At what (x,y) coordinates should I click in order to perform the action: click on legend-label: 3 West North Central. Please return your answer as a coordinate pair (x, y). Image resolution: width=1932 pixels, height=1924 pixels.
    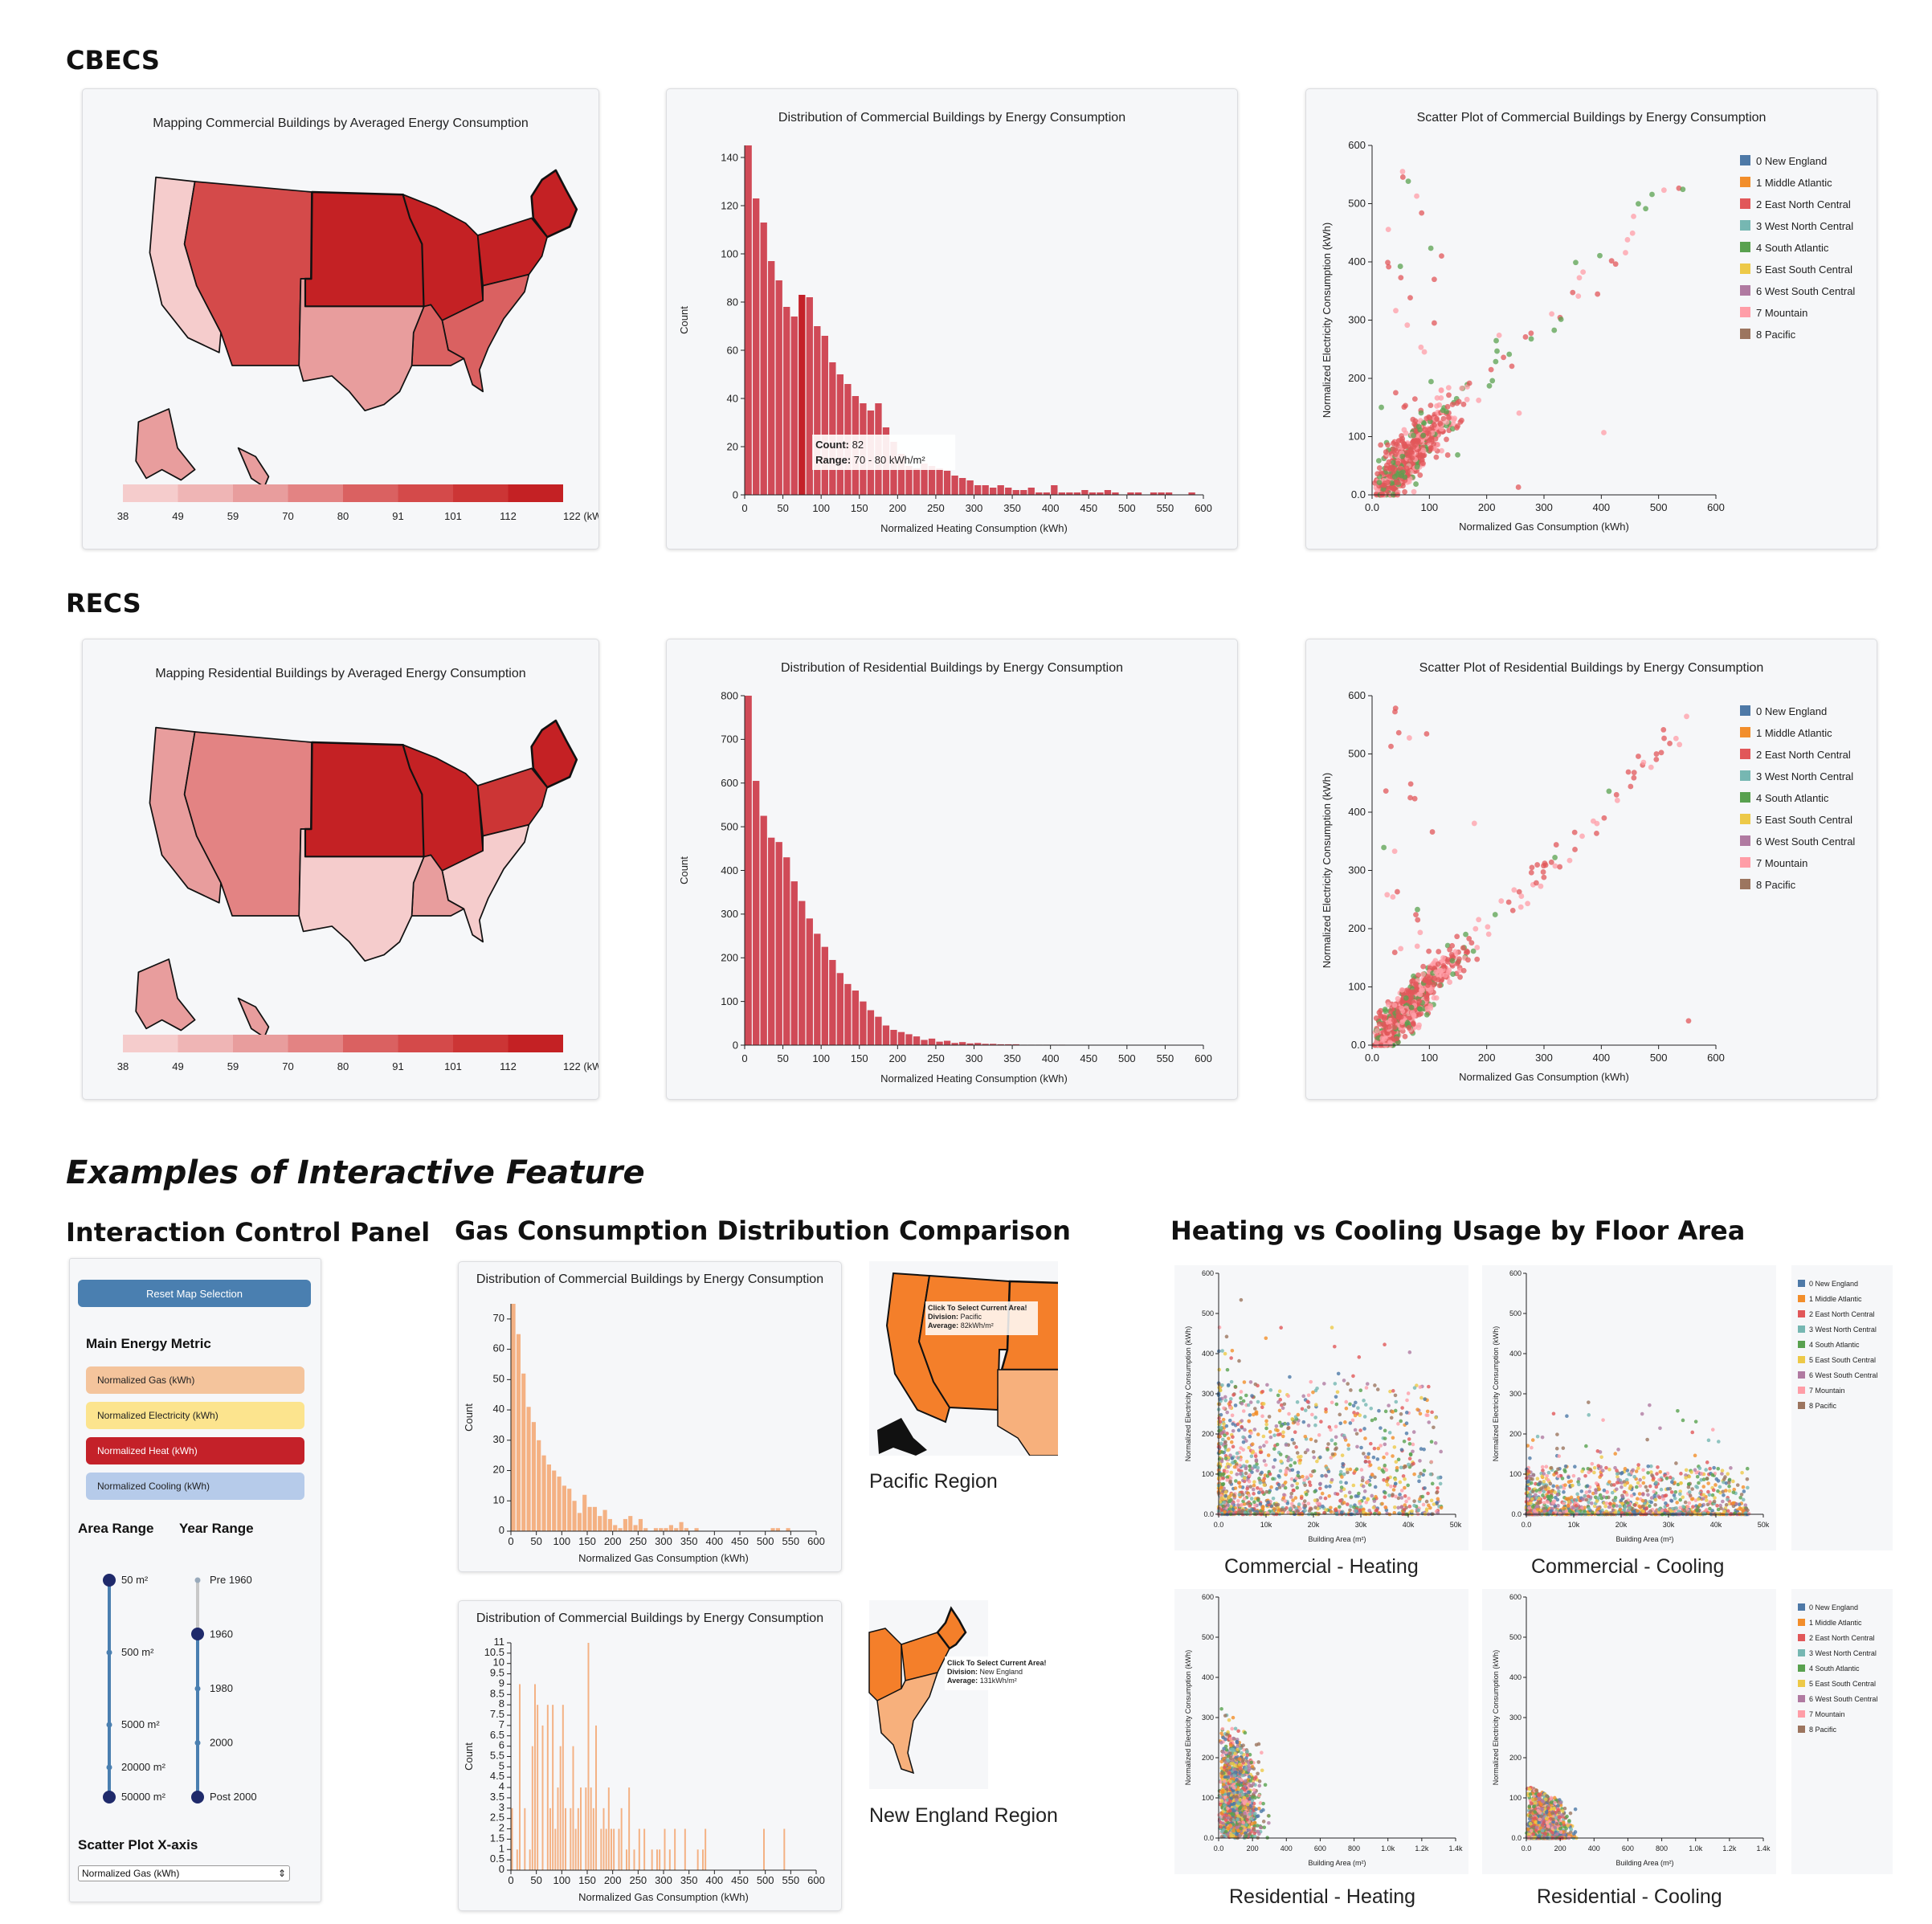
    Looking at the image, I should click on (1843, 1330).